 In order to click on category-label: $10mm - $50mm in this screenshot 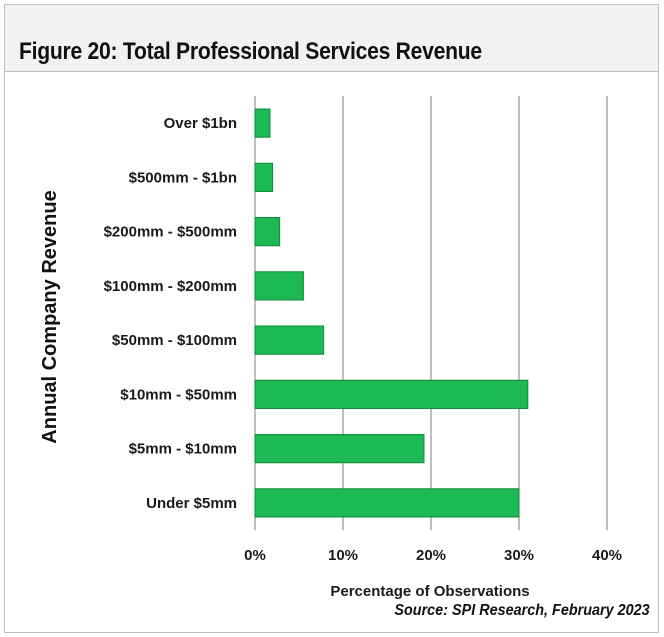, I will do `click(178, 394)`.